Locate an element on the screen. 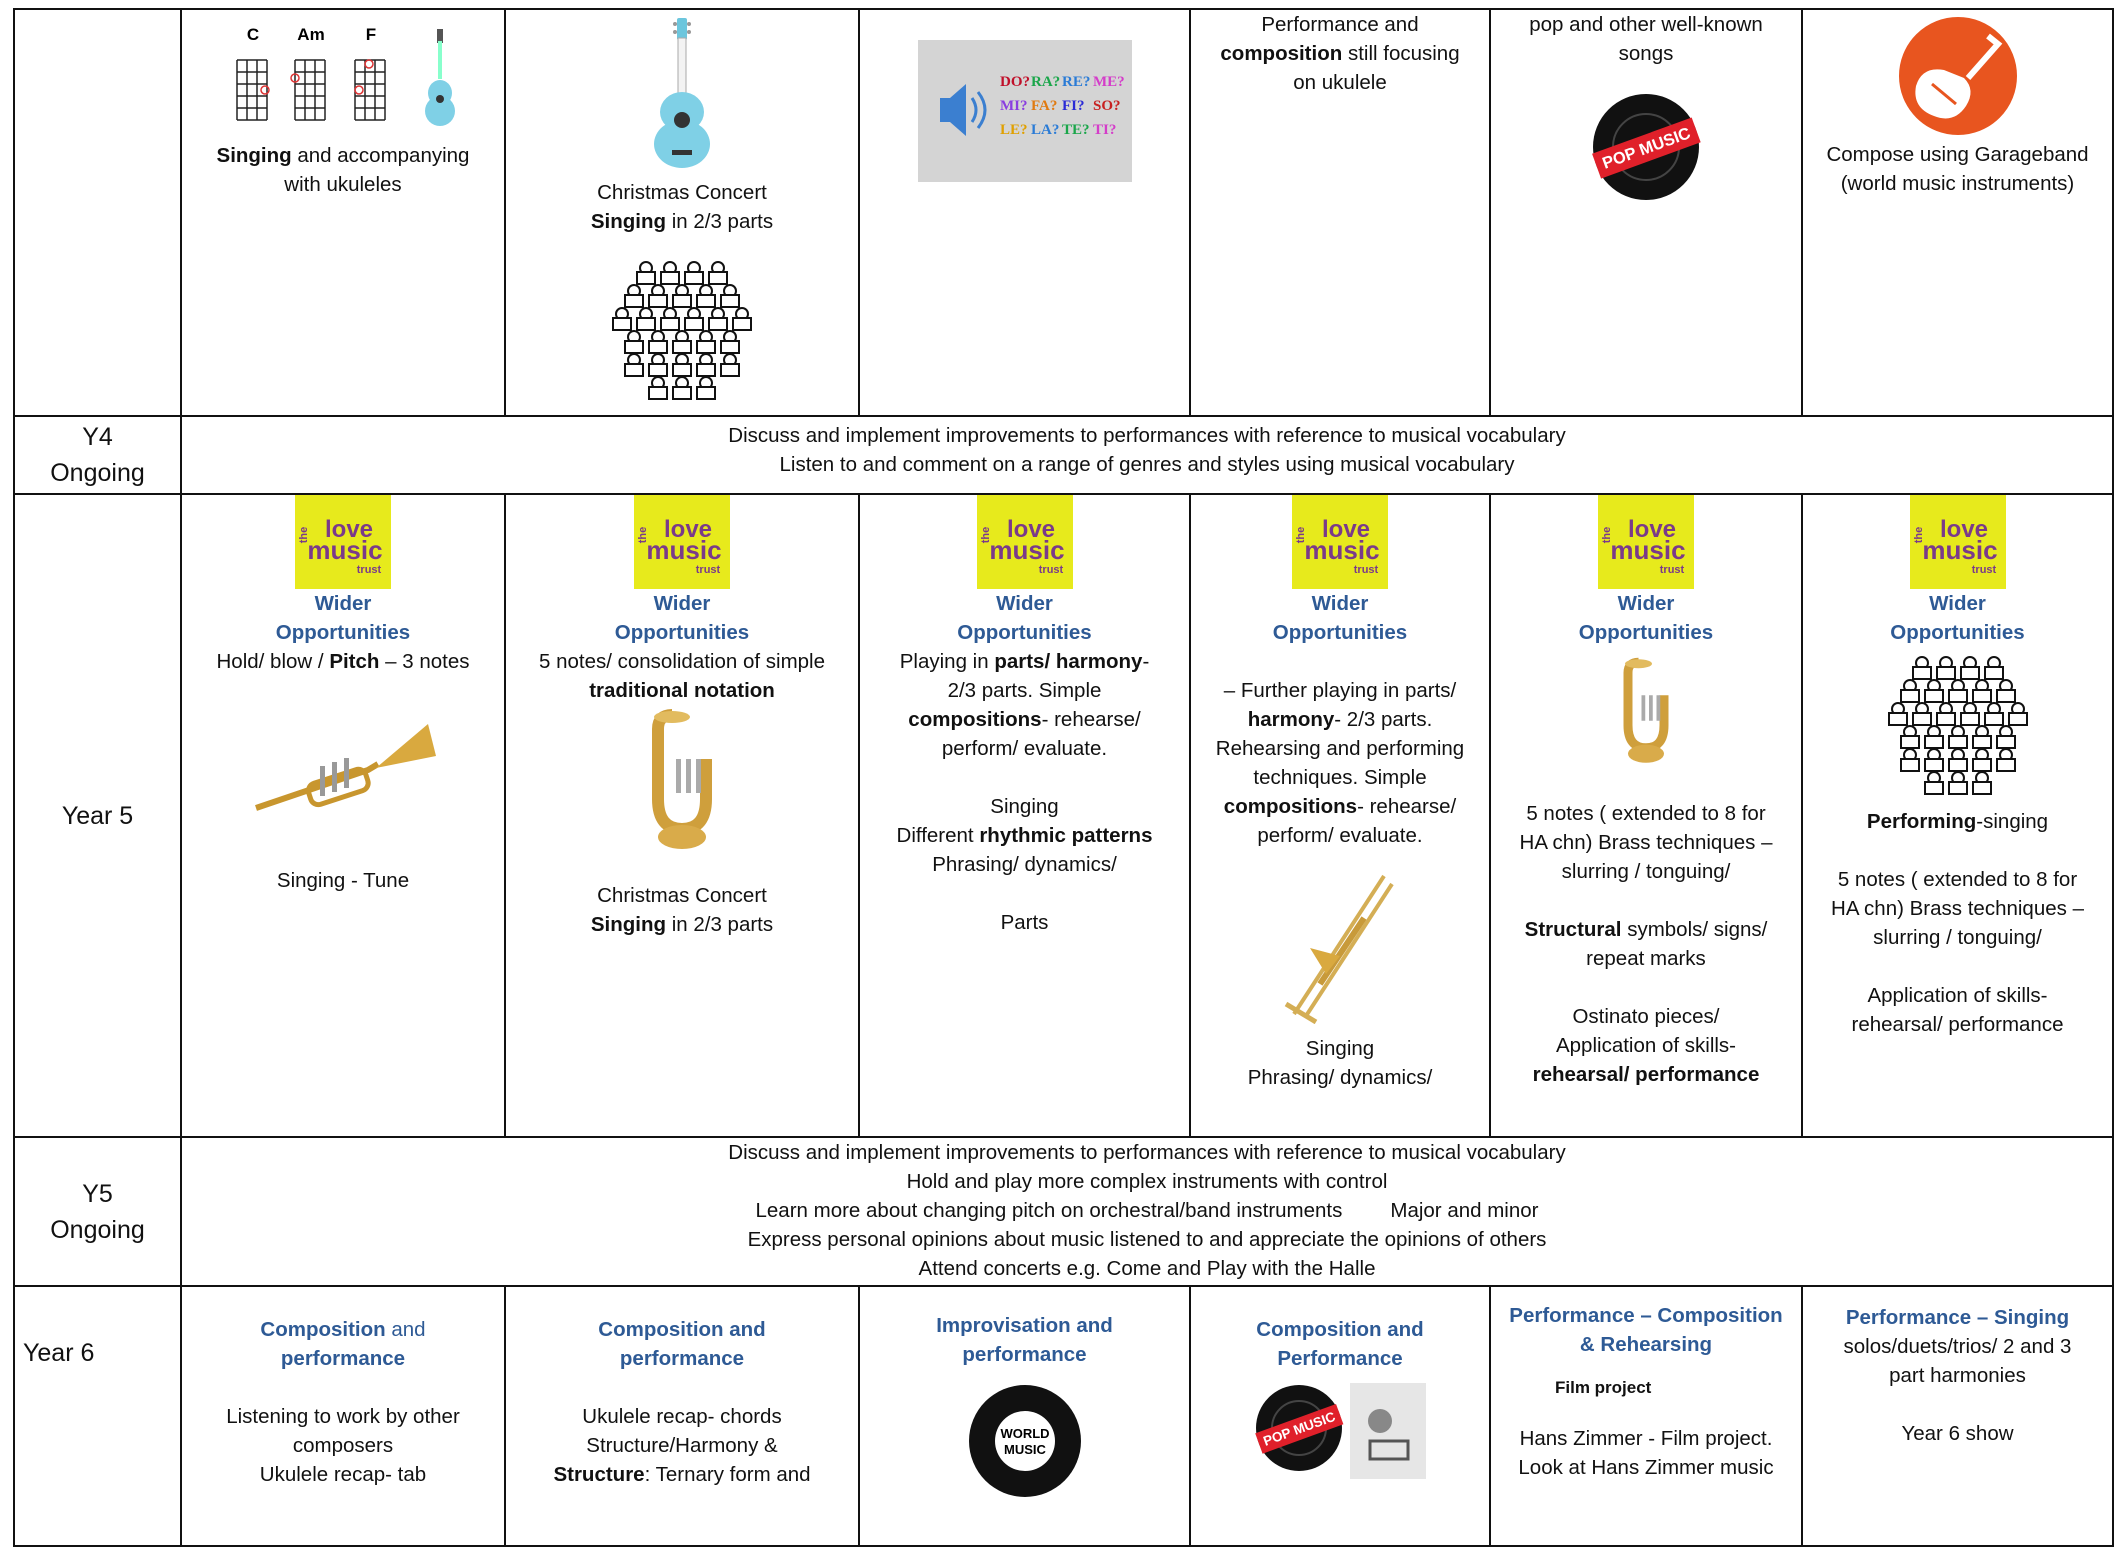 The image size is (2125, 1547). text-run: Ukulele recap- tab is located at coordinates (343, 1474).